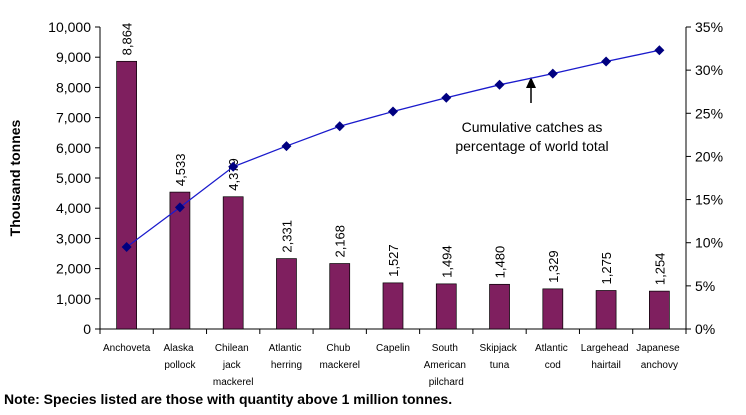  Describe the element at coordinates (709, 70) in the screenshot. I see `y2-tick-label: 30%` at that location.